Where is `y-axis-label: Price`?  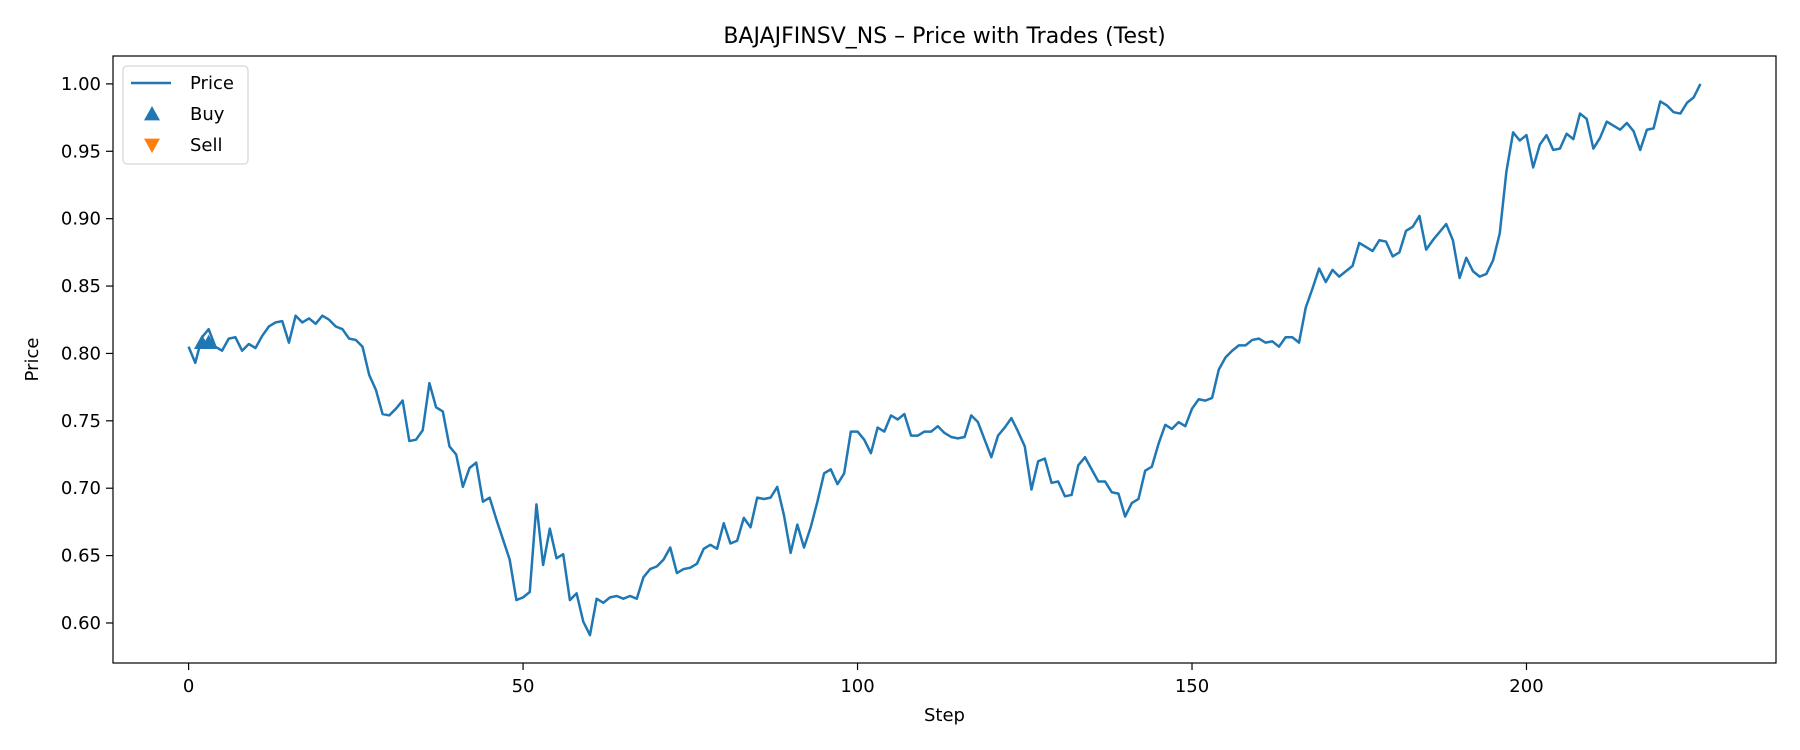
y-axis-label: Price is located at coordinates (32, 360).